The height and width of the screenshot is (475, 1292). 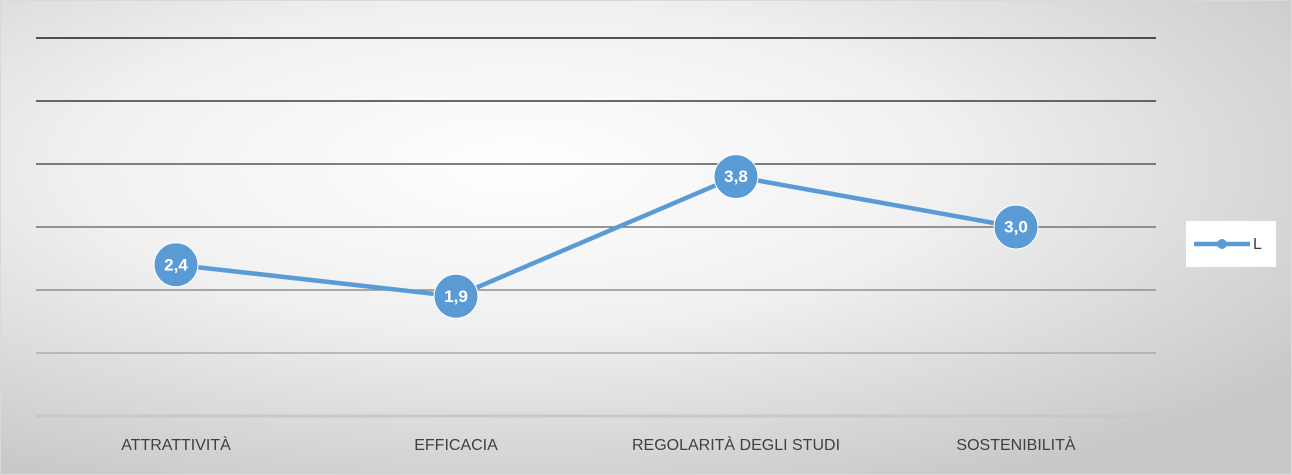 I want to click on legend-marker, so click(x=1222, y=244).